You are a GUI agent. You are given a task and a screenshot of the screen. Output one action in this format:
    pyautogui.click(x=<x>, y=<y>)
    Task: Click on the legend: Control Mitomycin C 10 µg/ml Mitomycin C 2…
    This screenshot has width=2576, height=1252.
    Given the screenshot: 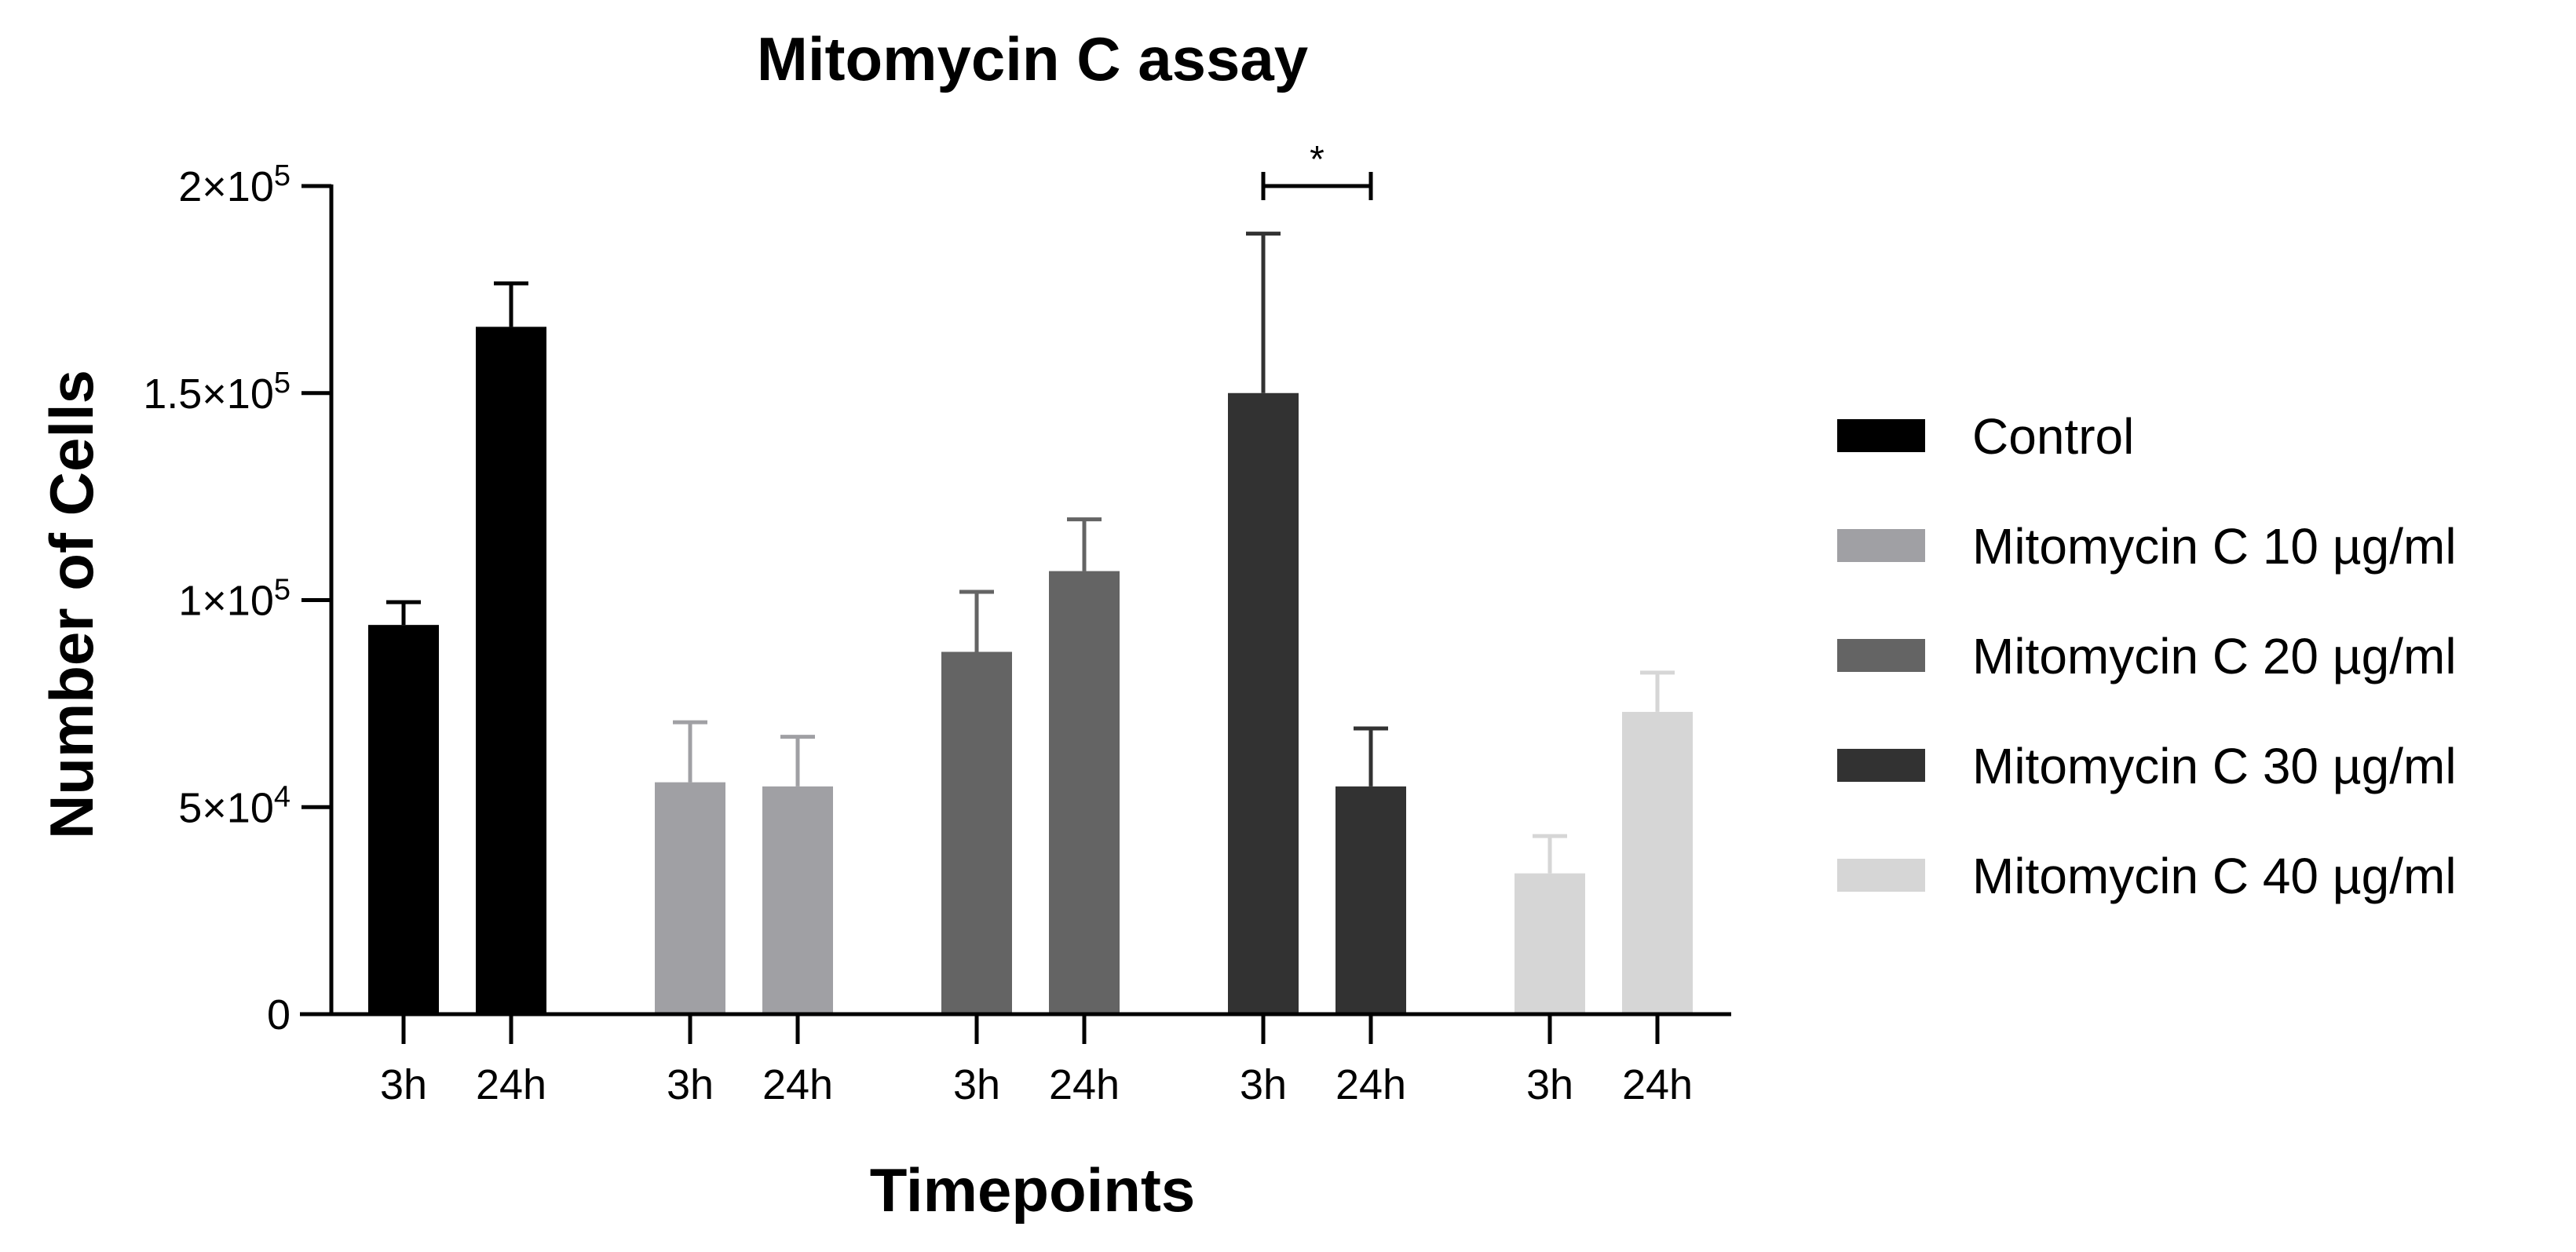 What is the action you would take?
    pyautogui.click(x=2147, y=656)
    